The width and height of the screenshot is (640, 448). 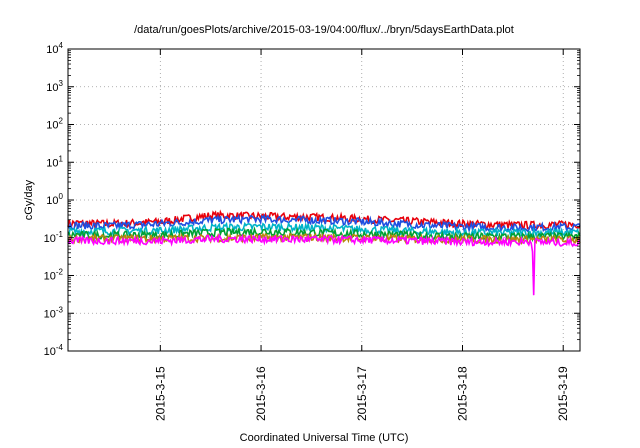 I want to click on x-axis-label: Coordinated Universal Time (UTC), so click(x=324, y=438).